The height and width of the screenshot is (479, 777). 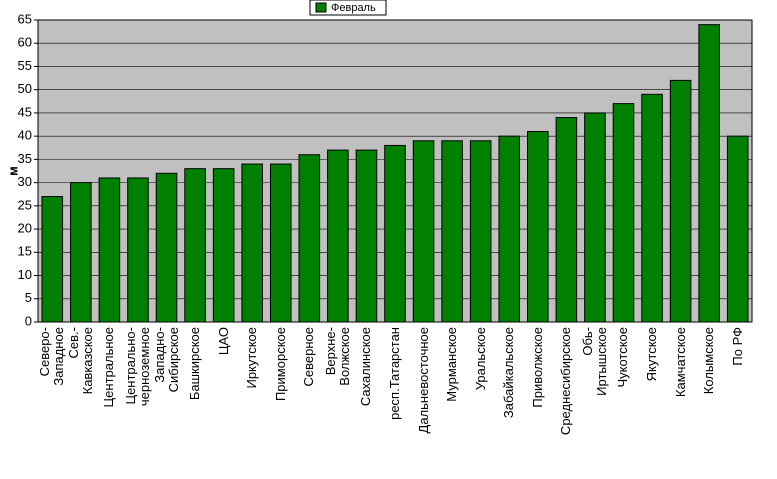 I want to click on legend-swatch, so click(x=321, y=7).